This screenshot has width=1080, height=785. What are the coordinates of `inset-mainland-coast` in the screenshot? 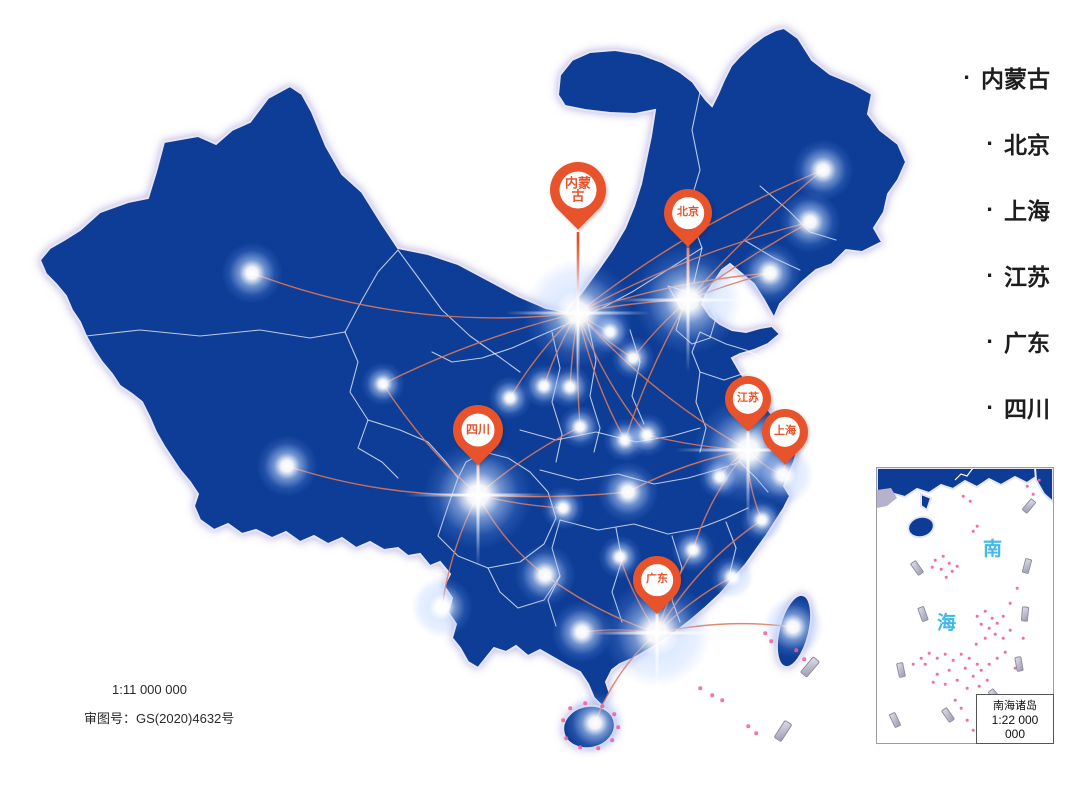 It's located at (965, 484).